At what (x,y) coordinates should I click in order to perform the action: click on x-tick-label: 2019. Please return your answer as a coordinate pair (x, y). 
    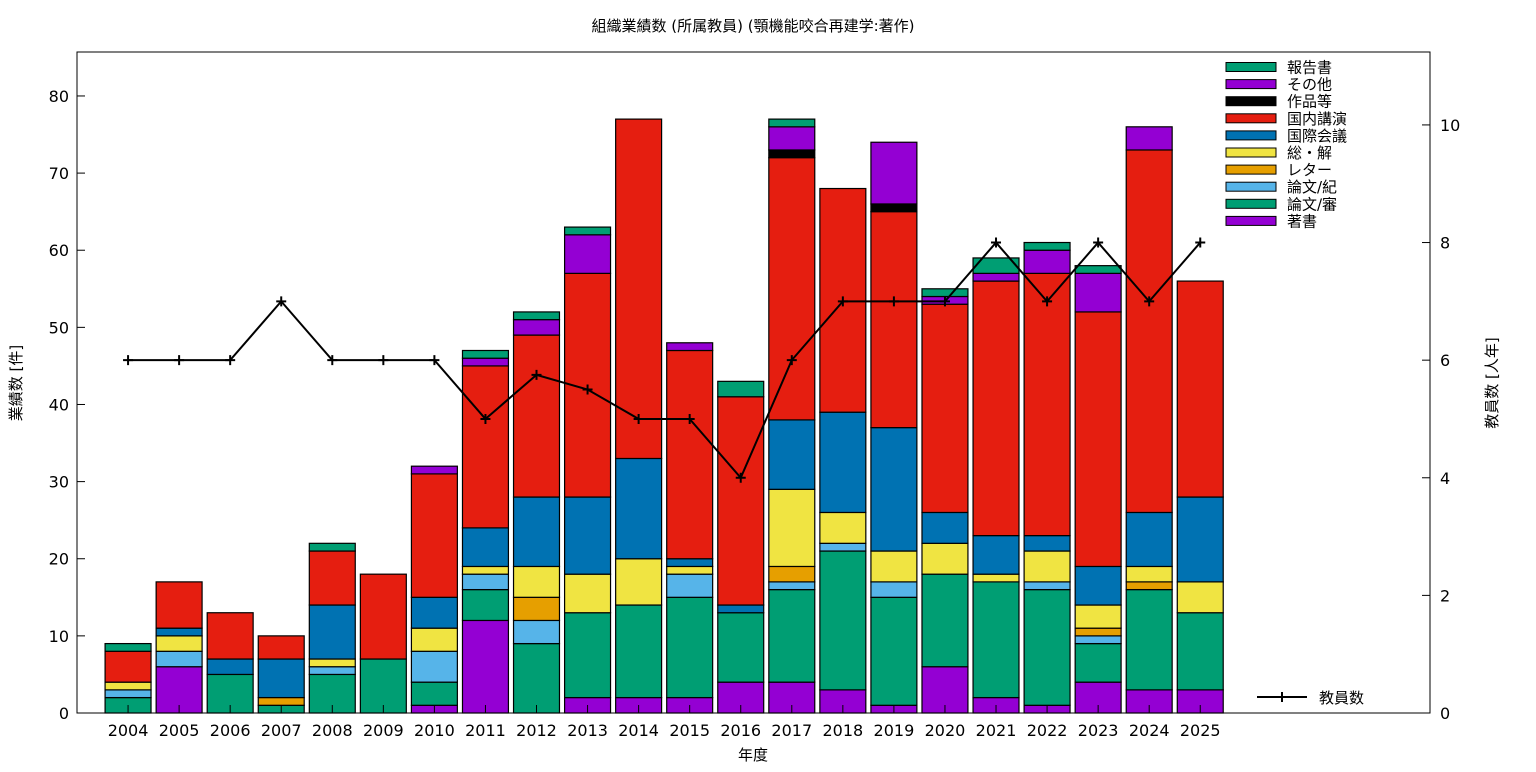
    Looking at the image, I should click on (894, 730).